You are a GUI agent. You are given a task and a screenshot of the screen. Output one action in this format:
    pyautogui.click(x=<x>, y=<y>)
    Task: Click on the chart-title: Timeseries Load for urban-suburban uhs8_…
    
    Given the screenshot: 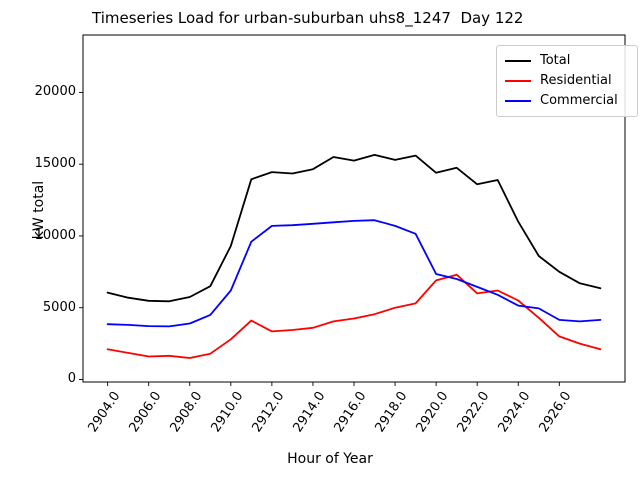 What is the action you would take?
    pyautogui.click(x=308, y=18)
    